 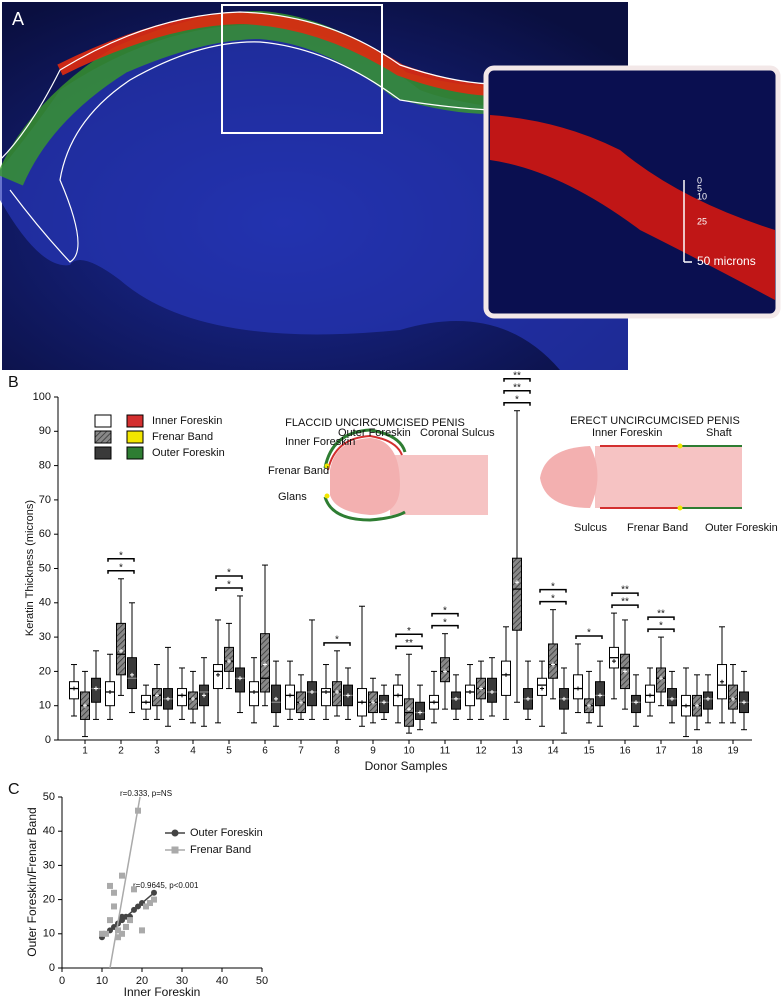 What do you see at coordinates (49, 934) in the screenshot?
I see `y-tick-label: 10` at bounding box center [49, 934].